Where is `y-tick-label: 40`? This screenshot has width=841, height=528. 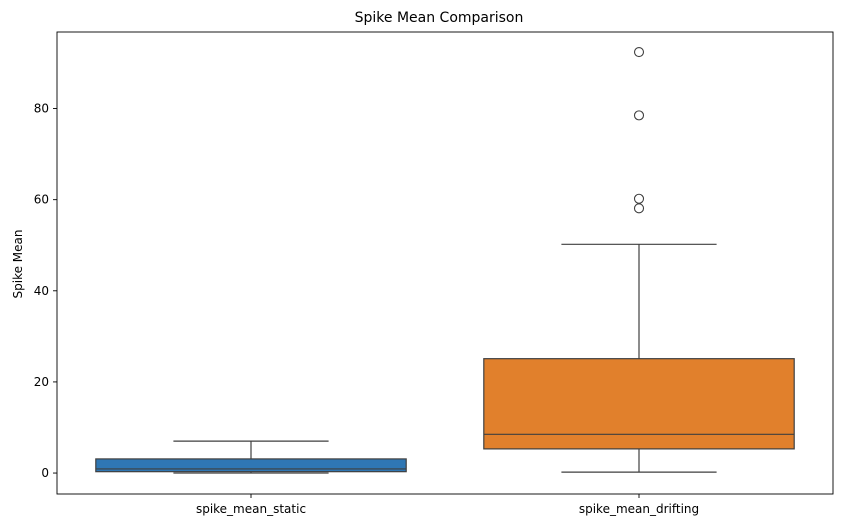 y-tick-label: 40 is located at coordinates (41, 291).